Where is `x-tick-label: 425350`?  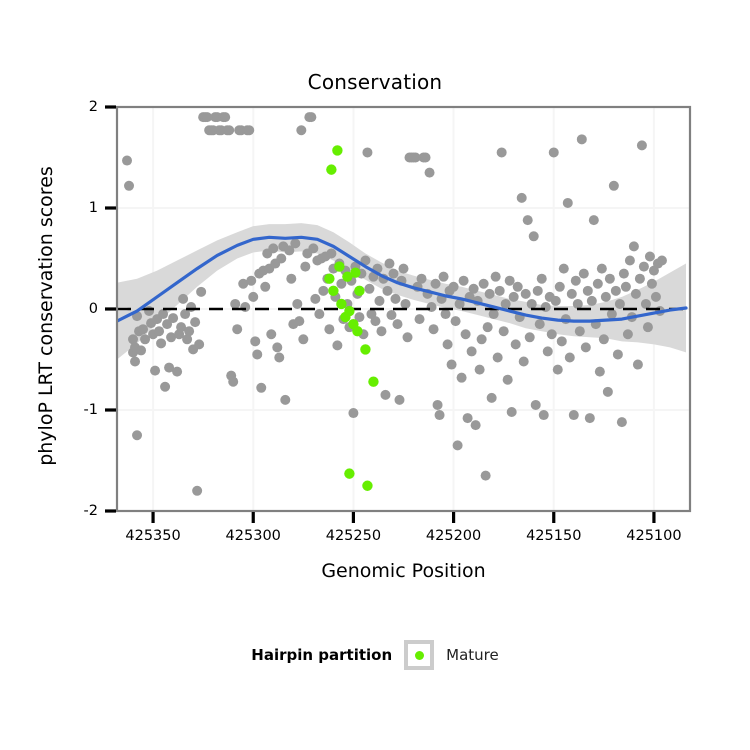
x-tick-label: 425350 is located at coordinates (153, 536).